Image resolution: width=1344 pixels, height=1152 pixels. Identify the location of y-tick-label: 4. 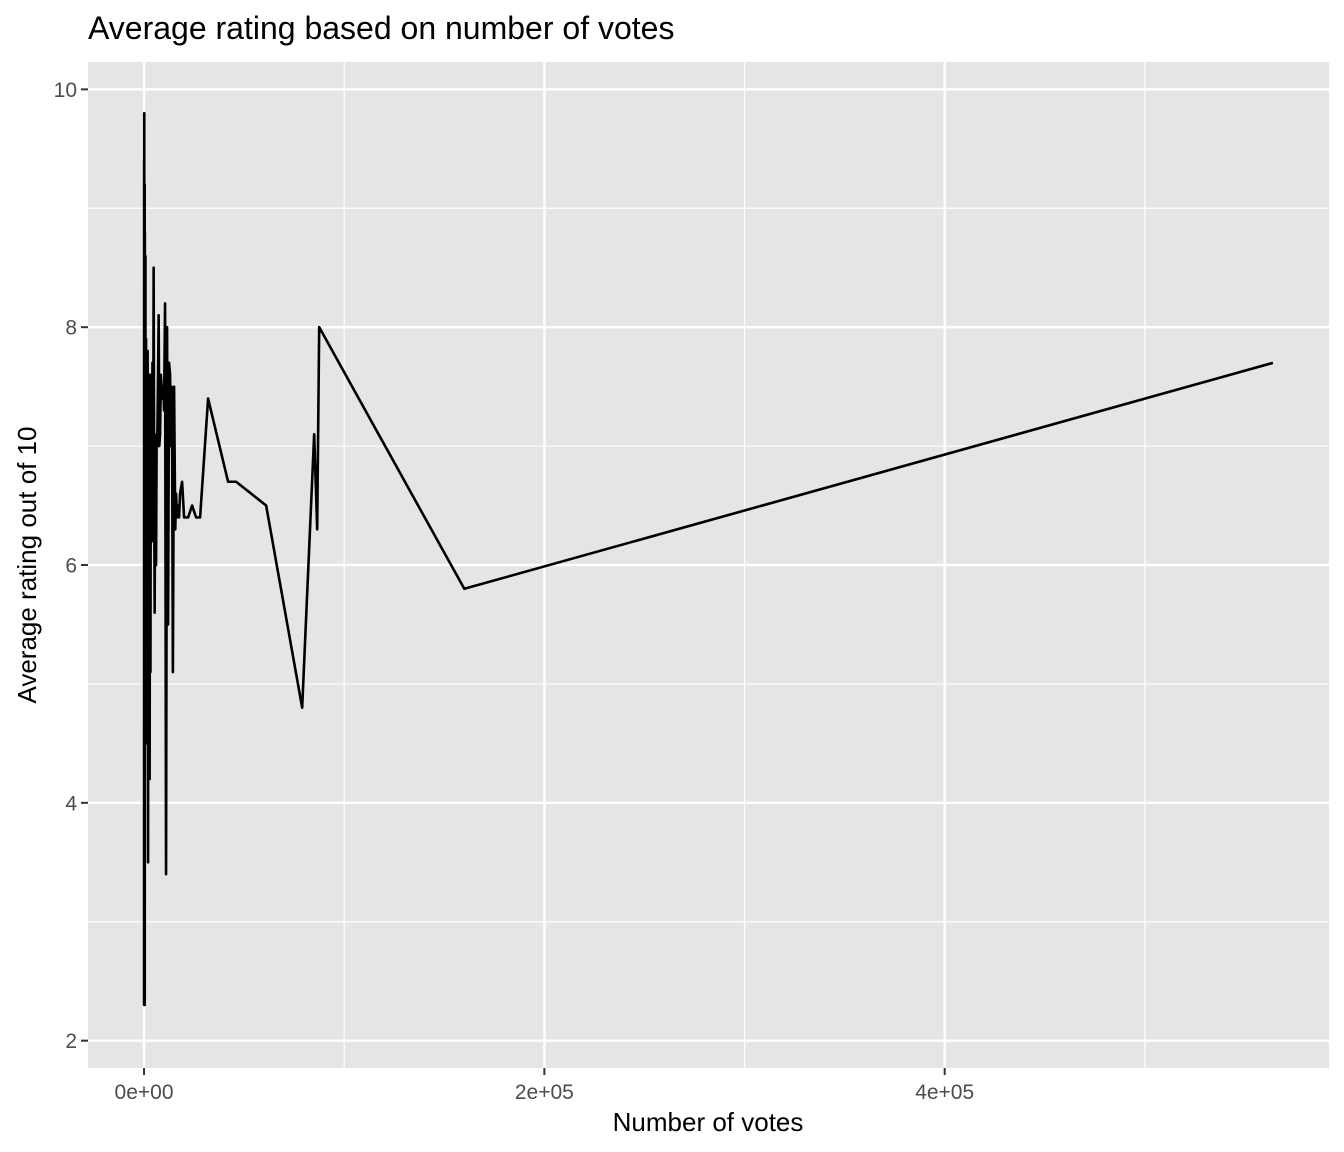
(71, 803).